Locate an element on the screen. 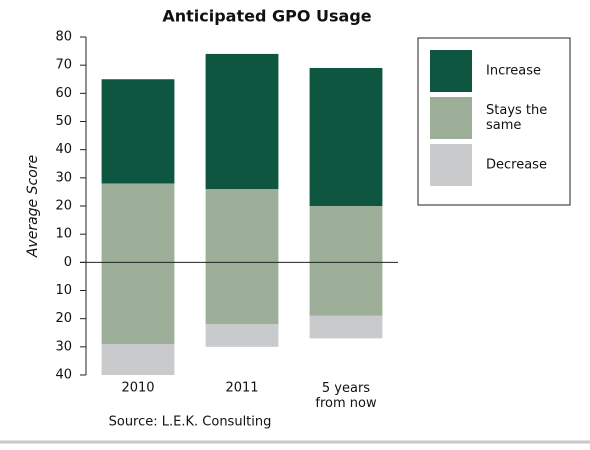 The width and height of the screenshot is (590, 450). legend-label: Increase is located at coordinates (513, 71).